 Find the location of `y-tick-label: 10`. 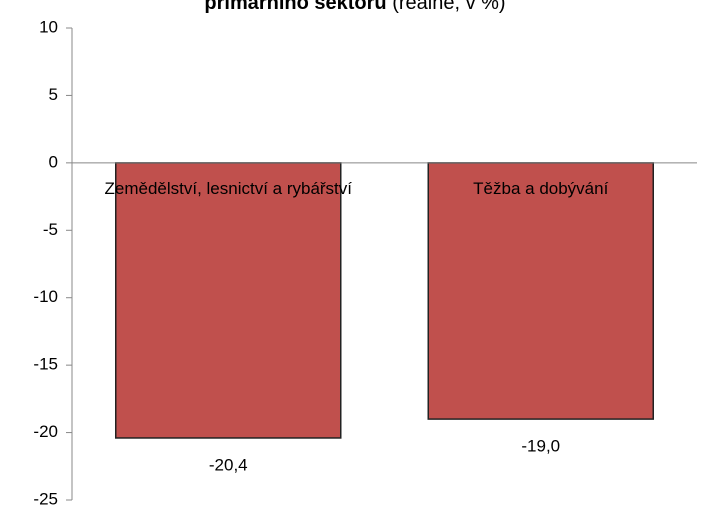

y-tick-label: 10 is located at coordinates (48, 26).